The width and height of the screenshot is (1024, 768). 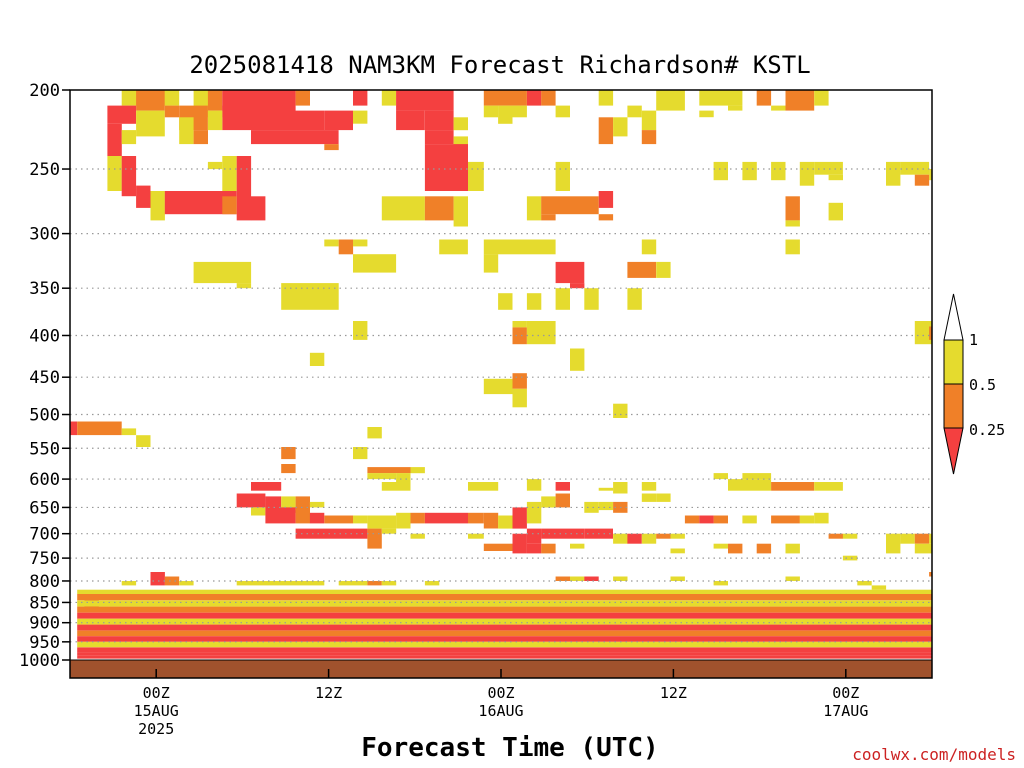 I want to click on colorbar-legend: 1 0.5 0.25, so click(x=974, y=384).